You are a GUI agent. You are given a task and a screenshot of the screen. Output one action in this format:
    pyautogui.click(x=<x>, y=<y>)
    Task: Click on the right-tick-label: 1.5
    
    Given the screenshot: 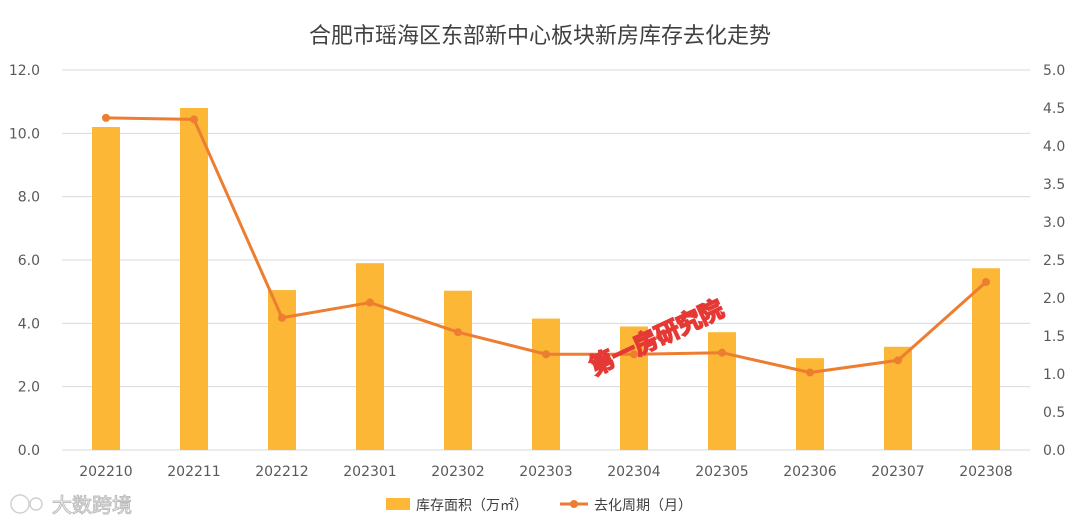 What is the action you would take?
    pyautogui.click(x=1054, y=337)
    